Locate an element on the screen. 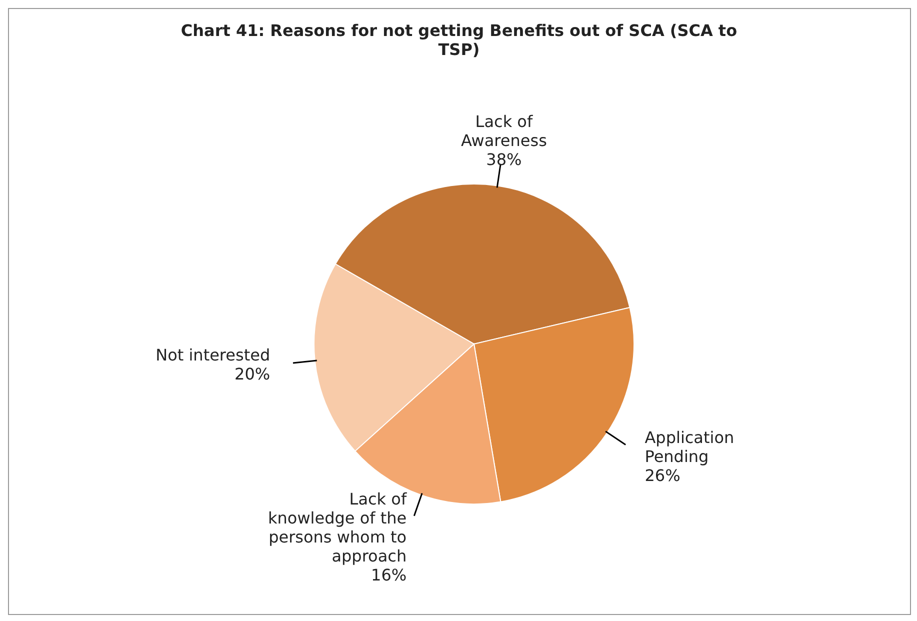  slice-label: Not interested is located at coordinates (213, 355).